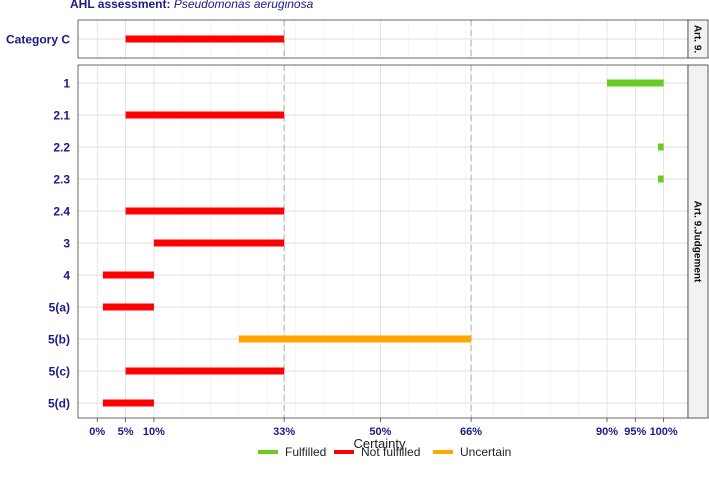 The image size is (709, 491). I want to click on row-label: 5(d), so click(59, 404).